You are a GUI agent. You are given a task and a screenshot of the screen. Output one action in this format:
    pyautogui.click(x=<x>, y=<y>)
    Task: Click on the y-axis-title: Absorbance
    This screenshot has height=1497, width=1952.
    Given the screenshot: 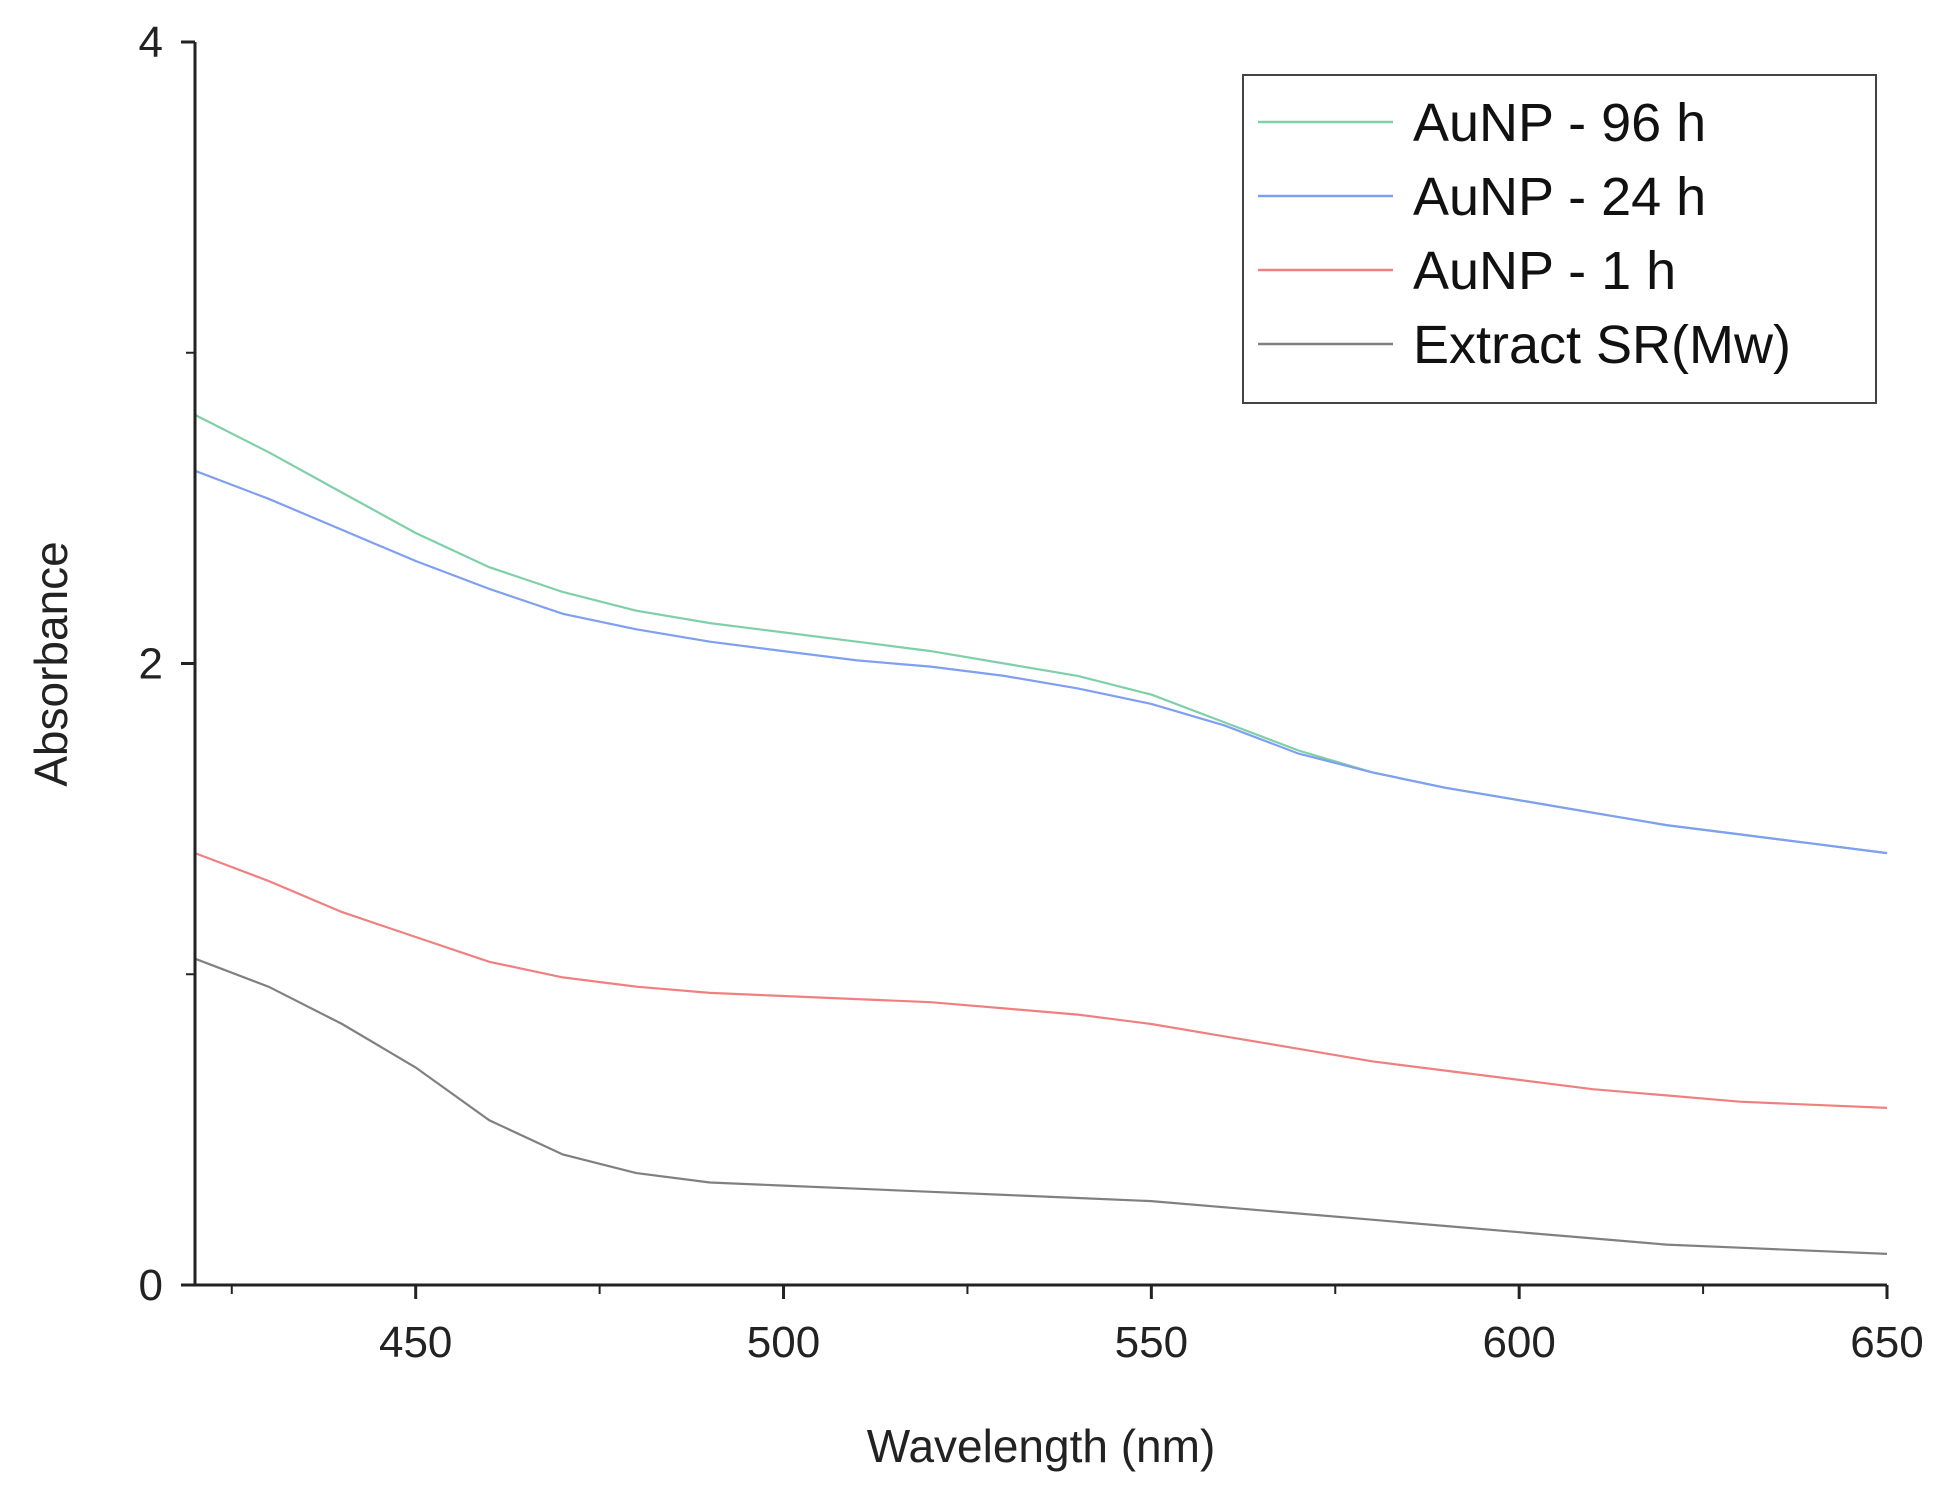 What is the action you would take?
    pyautogui.click(x=51, y=664)
    